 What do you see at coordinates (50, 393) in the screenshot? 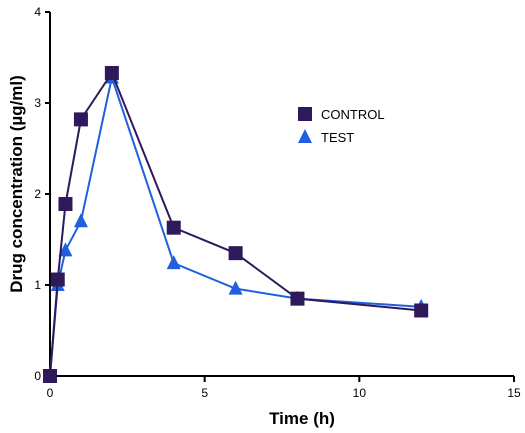
I see `x-tick-label: 0` at bounding box center [50, 393].